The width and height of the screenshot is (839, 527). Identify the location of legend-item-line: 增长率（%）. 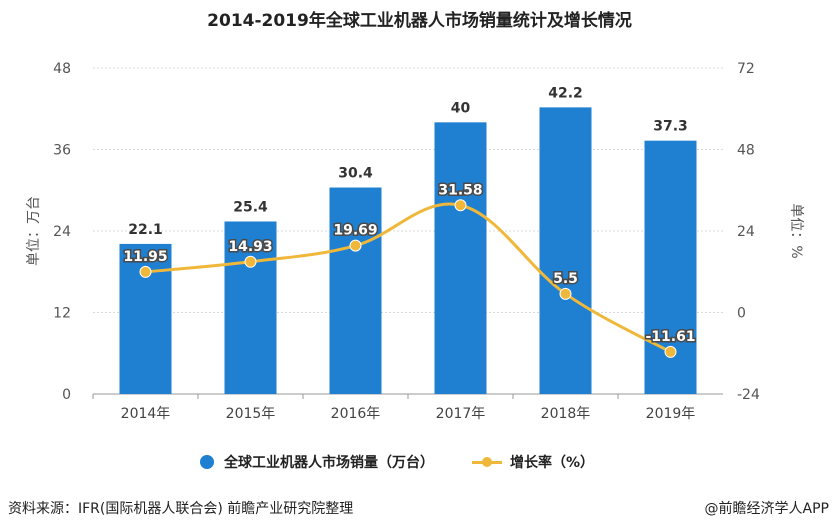
(533, 462).